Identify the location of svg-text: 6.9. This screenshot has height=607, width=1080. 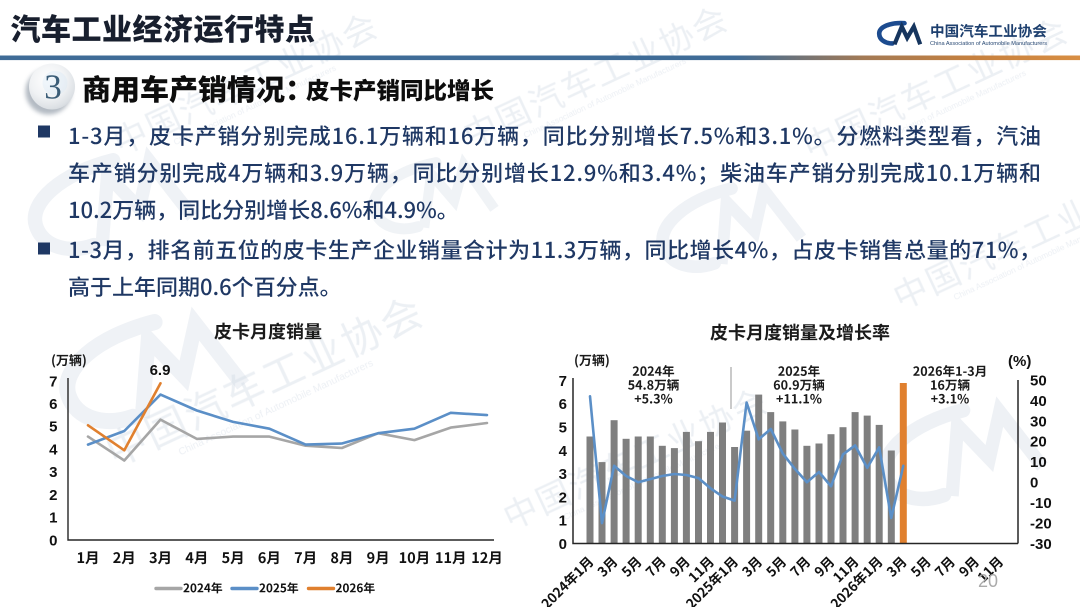
(160, 370).